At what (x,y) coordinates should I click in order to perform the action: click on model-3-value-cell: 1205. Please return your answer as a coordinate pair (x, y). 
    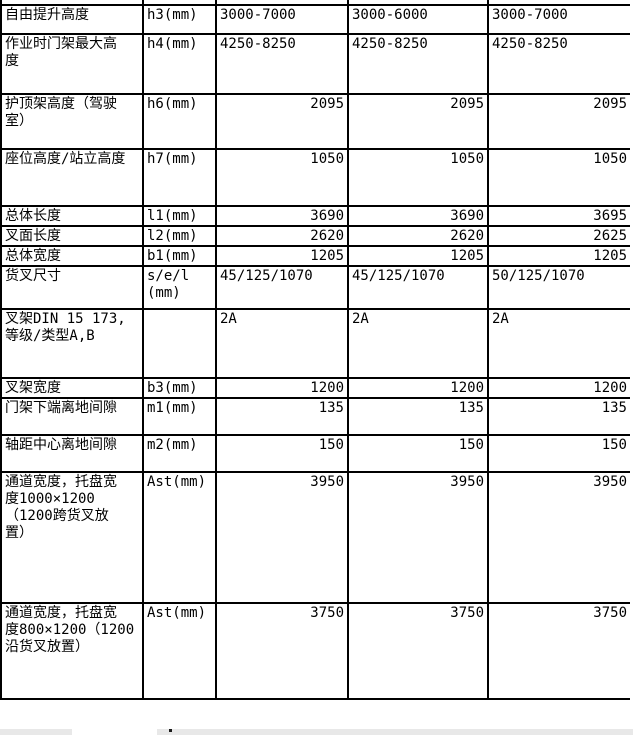
    Looking at the image, I should click on (559, 256).